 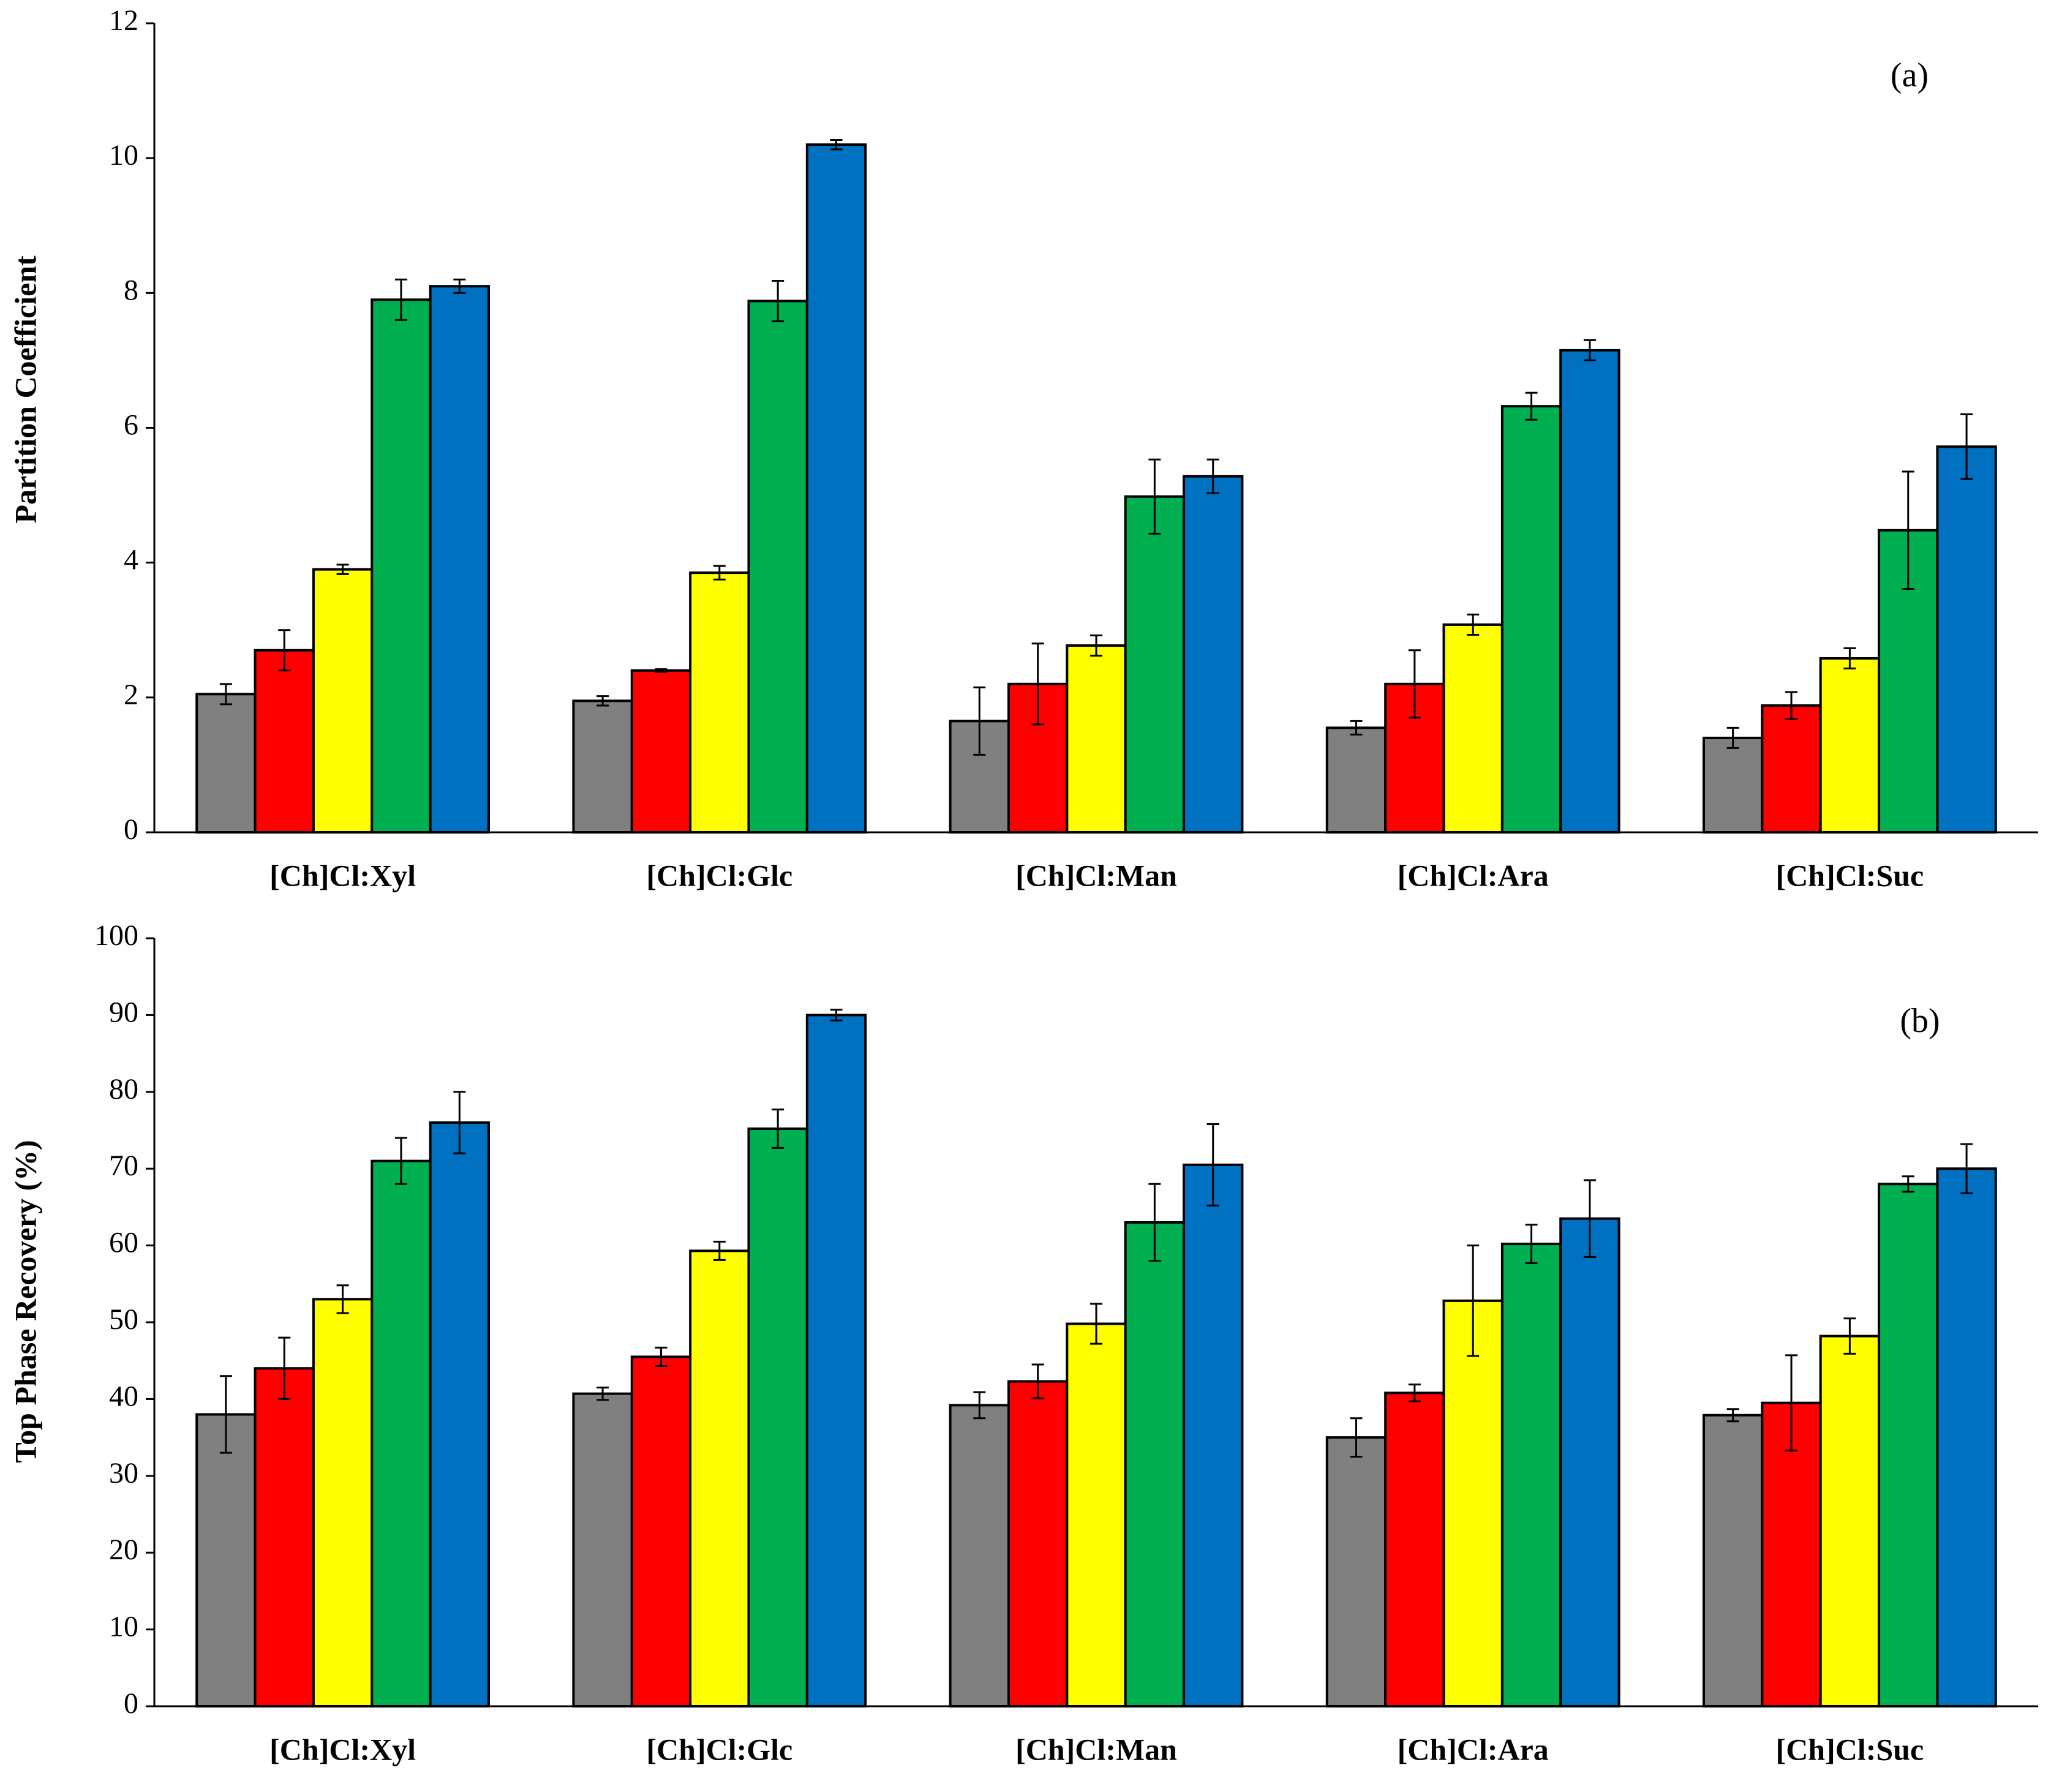 What do you see at coordinates (124, 1396) in the screenshot?
I see `y-tick-label: 40` at bounding box center [124, 1396].